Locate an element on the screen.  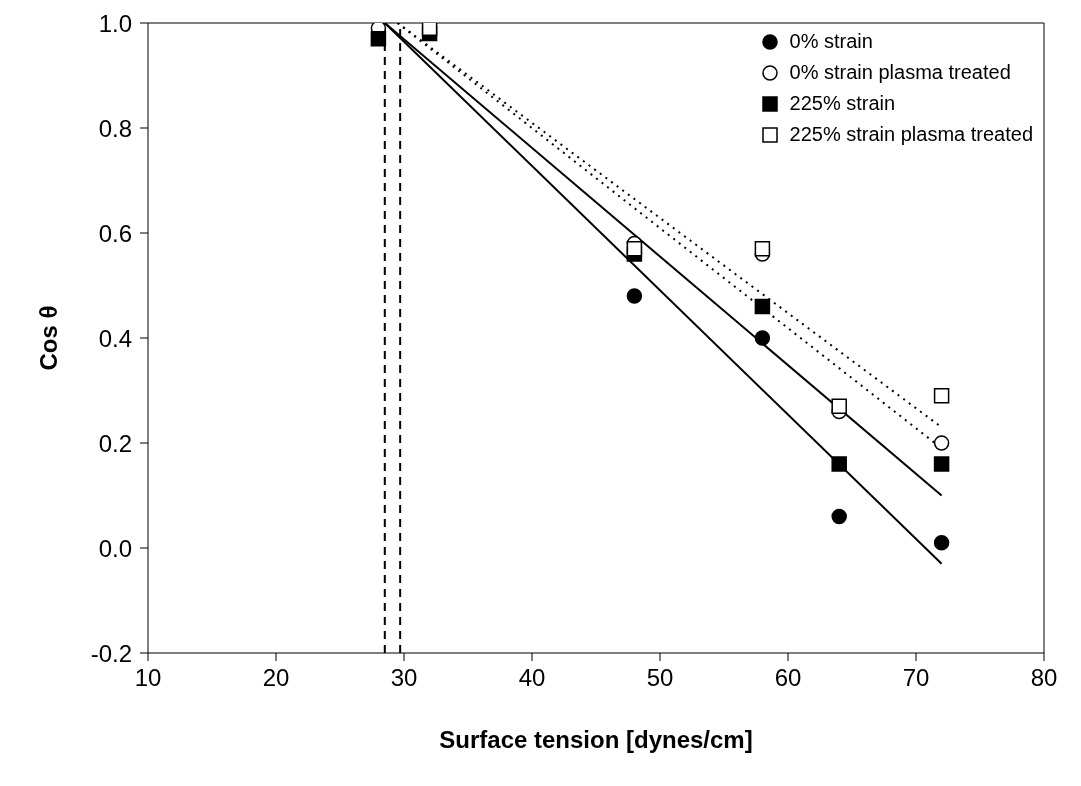
y-tick-label: 0.6 is located at coordinates (115, 233).